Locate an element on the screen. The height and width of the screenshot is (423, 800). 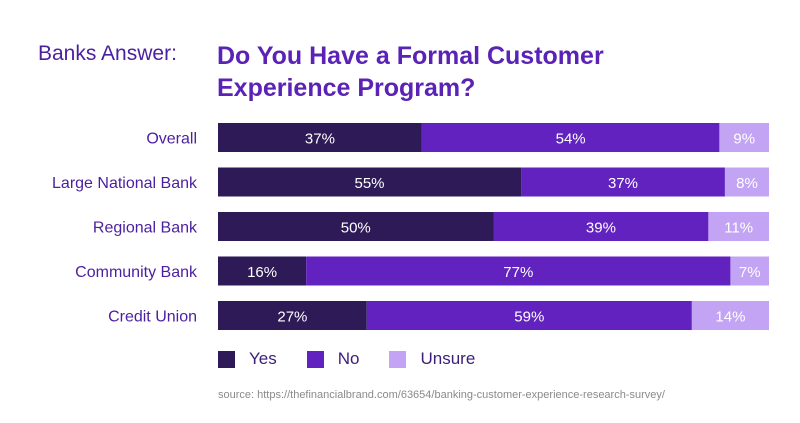
chart-title-line-1: Do You Have a Formal Customer is located at coordinates (410, 56).